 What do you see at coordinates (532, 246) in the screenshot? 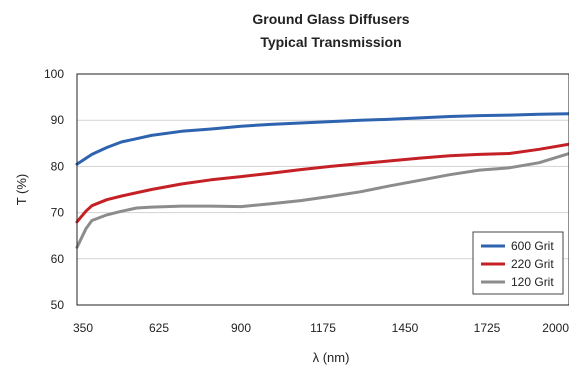
I see `legend-label: 600 Grit` at bounding box center [532, 246].